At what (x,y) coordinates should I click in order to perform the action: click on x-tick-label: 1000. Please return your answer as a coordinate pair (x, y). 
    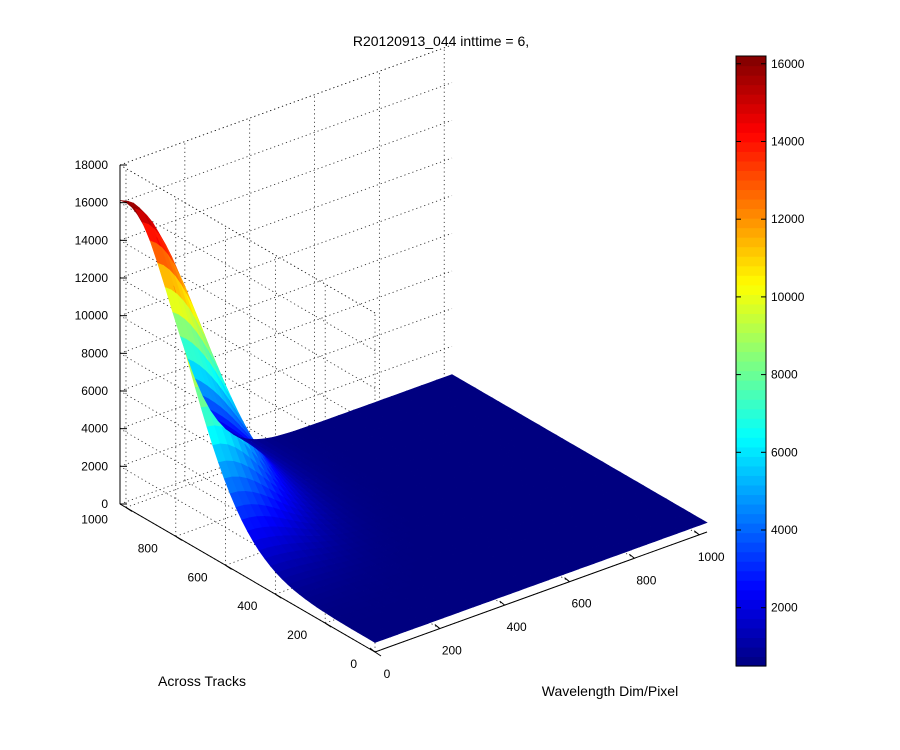
    Looking at the image, I should click on (711, 557).